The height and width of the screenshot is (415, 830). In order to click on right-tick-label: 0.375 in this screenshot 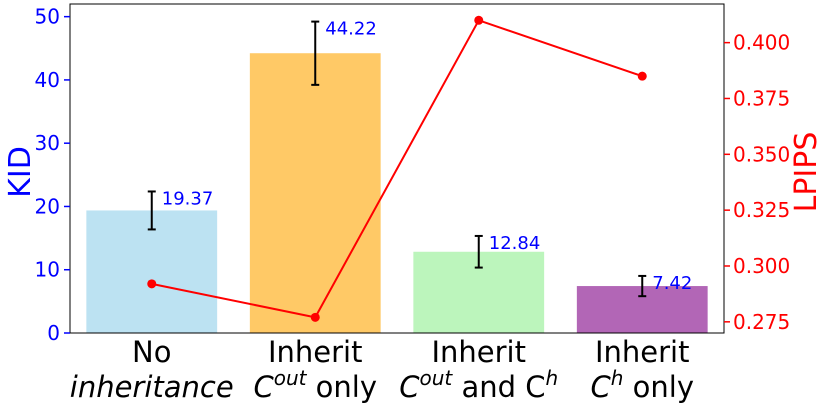, I will do `click(761, 98)`.